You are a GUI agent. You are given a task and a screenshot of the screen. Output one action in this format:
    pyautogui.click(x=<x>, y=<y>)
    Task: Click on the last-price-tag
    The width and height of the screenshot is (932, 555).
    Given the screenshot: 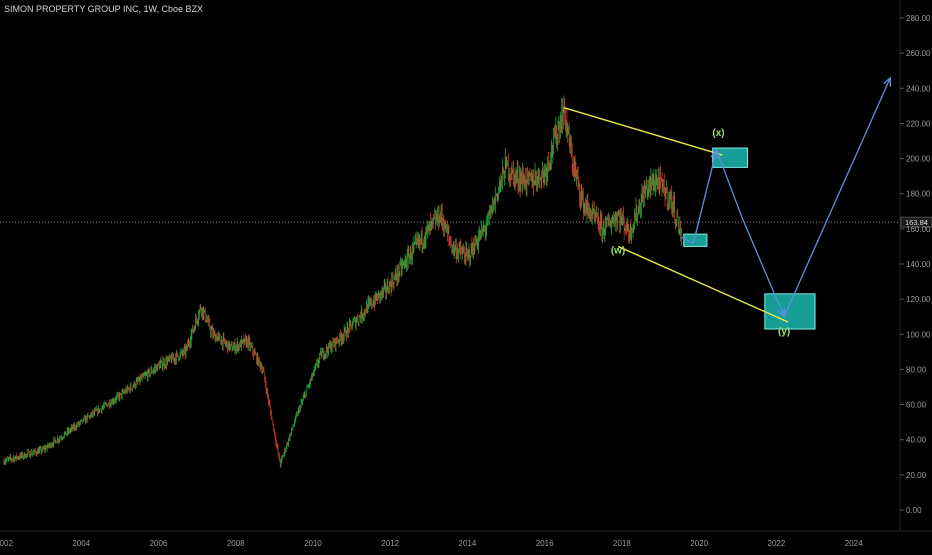 What is the action you would take?
    pyautogui.click(x=916, y=222)
    